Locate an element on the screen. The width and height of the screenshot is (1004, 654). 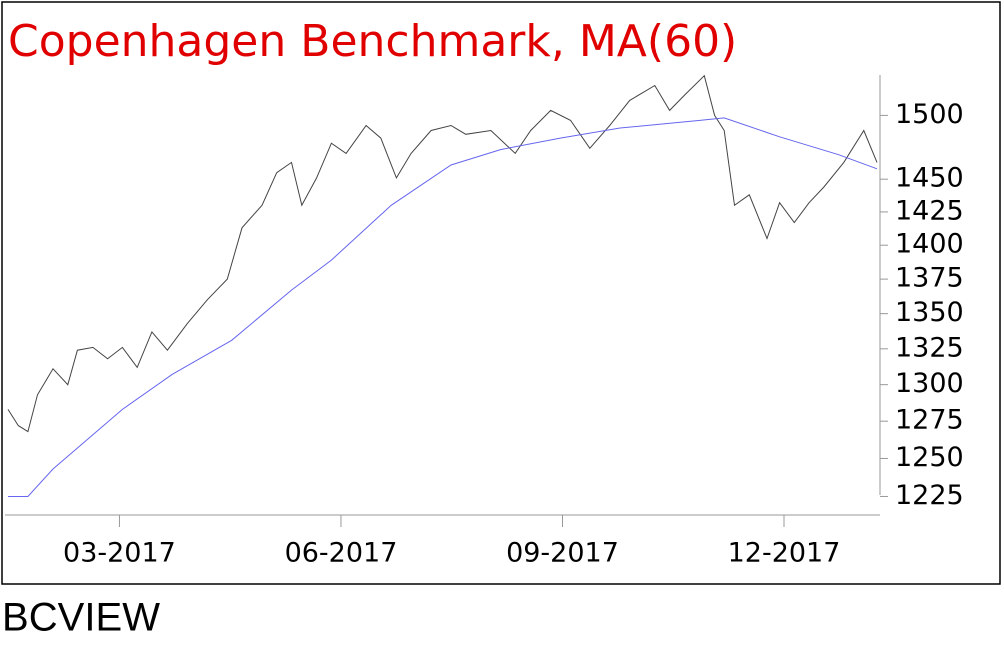
y-tick-label: 1250 is located at coordinates (929, 457).